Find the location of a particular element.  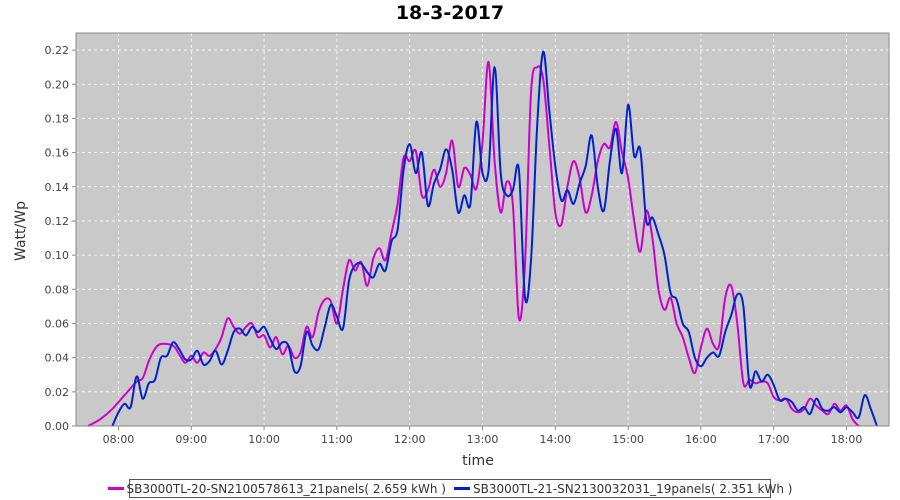

legend-swatch-magenta is located at coordinates (115, 488).